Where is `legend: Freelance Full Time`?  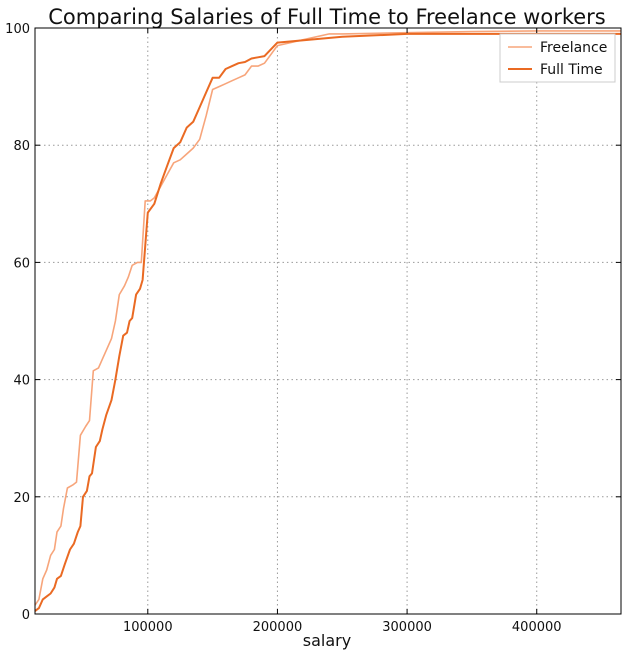
legend: Freelance Full Time is located at coordinates (557, 58).